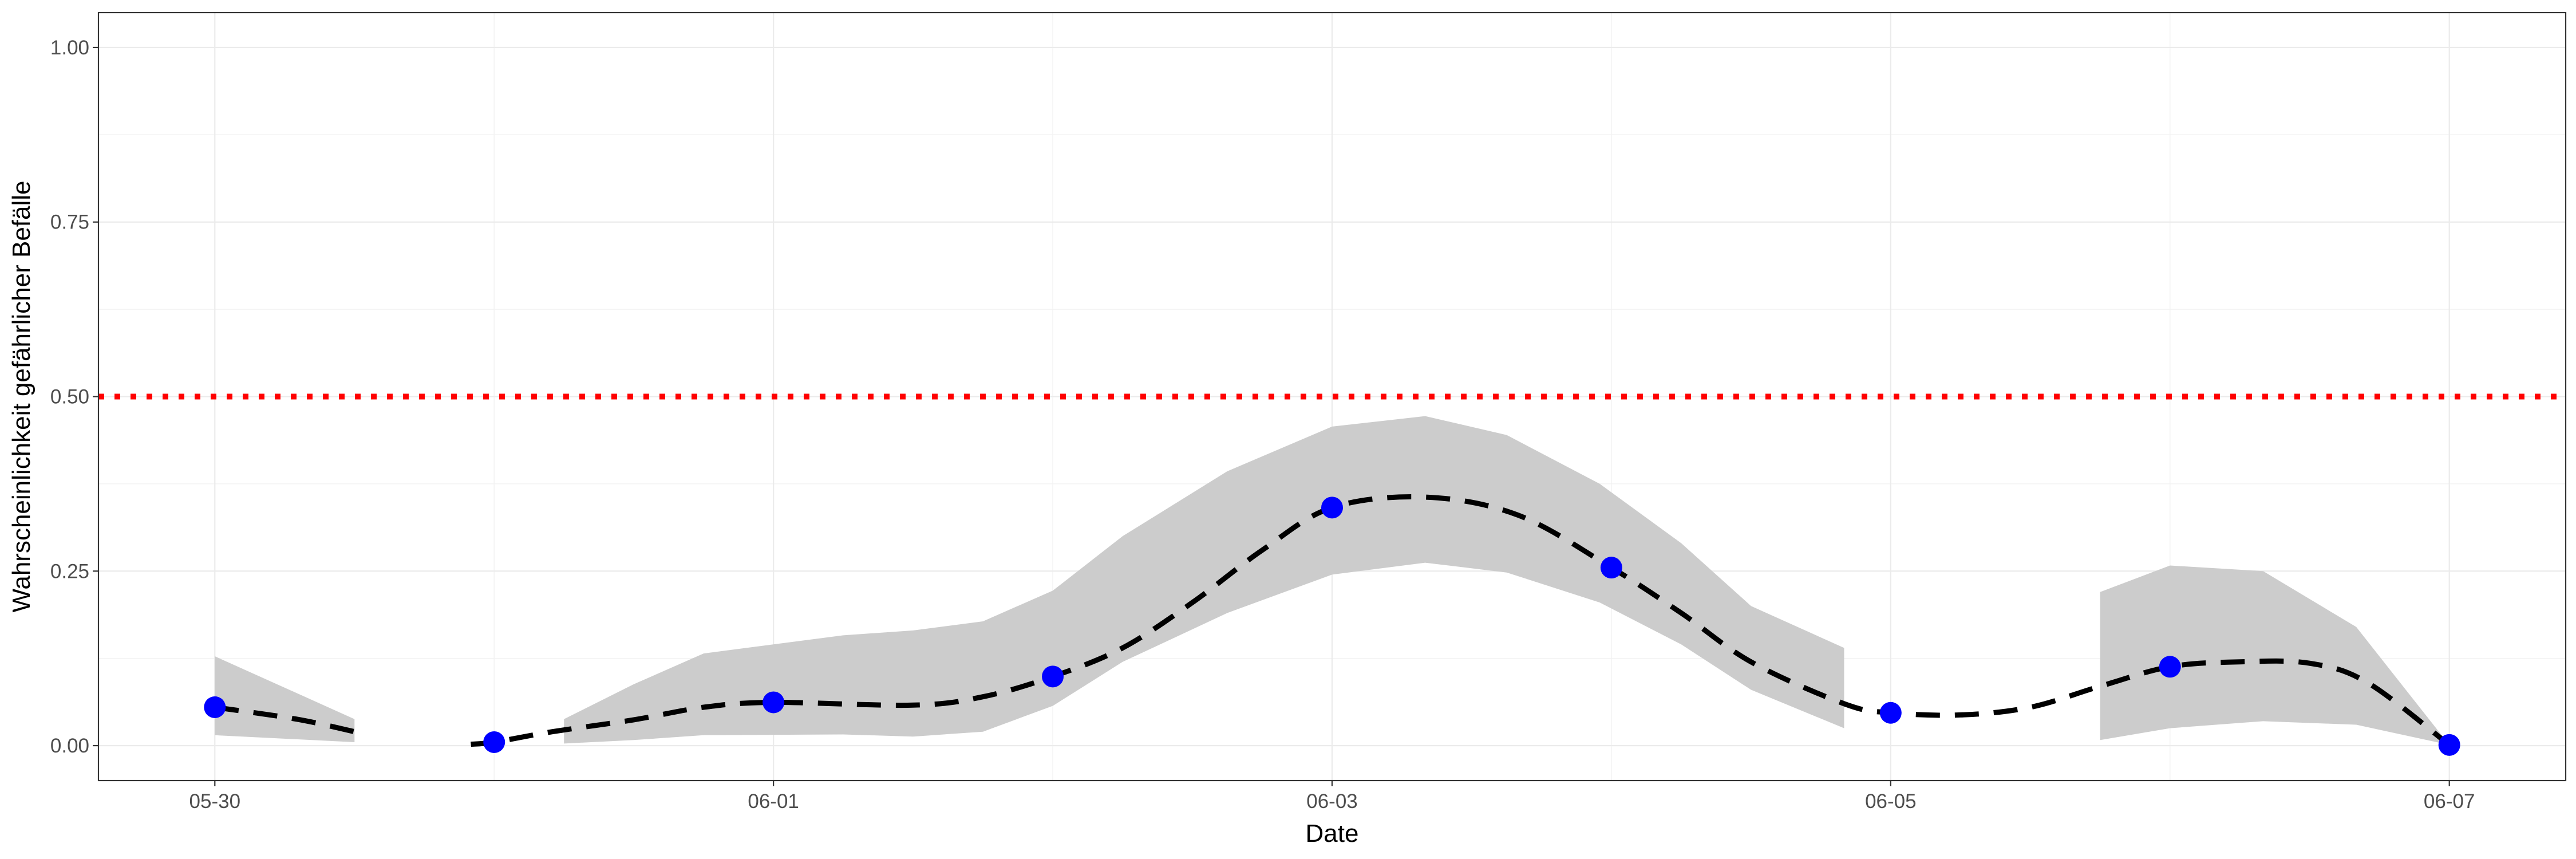 The width and height of the screenshot is (2576, 859). What do you see at coordinates (2449, 801) in the screenshot?
I see `x-tick-label: 06-07` at bounding box center [2449, 801].